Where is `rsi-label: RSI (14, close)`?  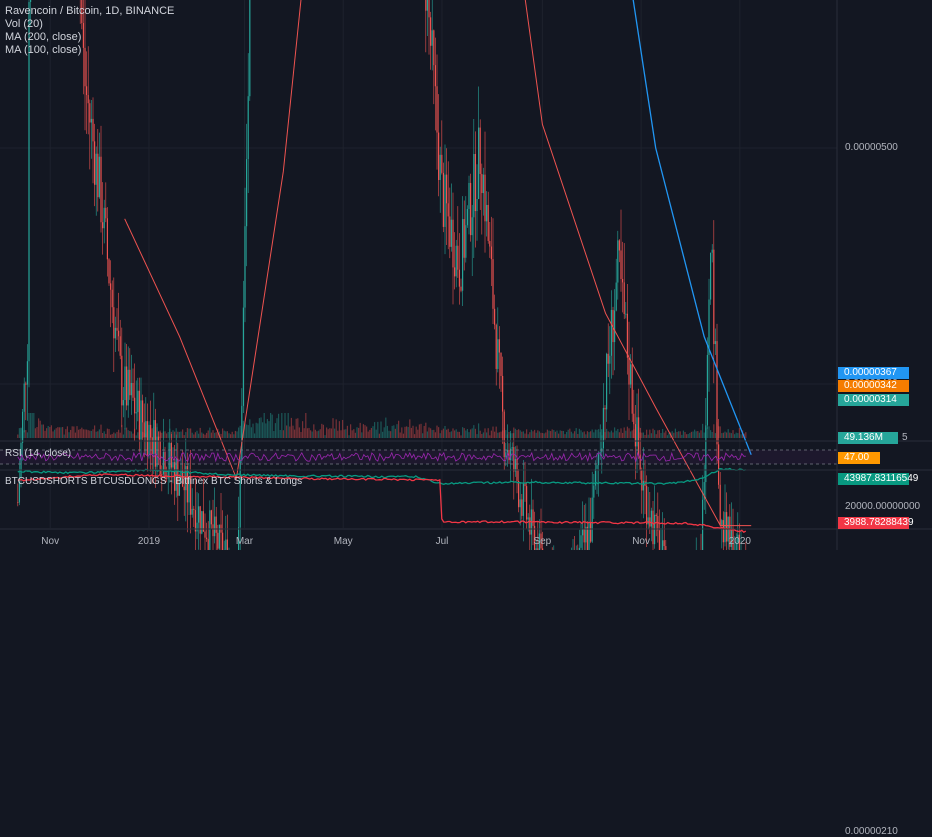
rsi-label: RSI (14, close) is located at coordinates (38, 453).